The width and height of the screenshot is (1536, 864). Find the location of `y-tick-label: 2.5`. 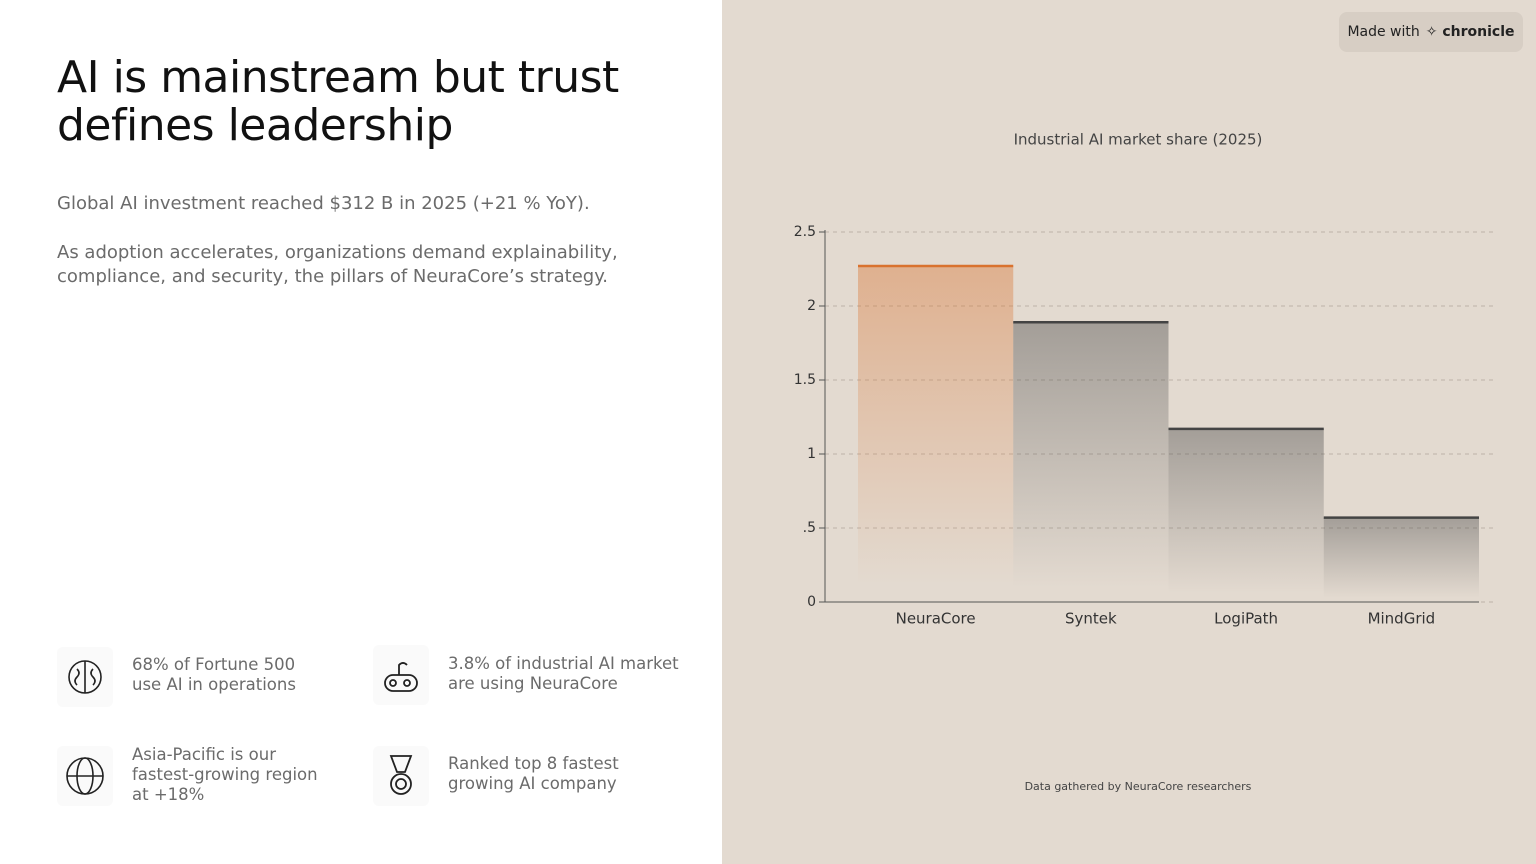

y-tick-label: 2.5 is located at coordinates (805, 232).